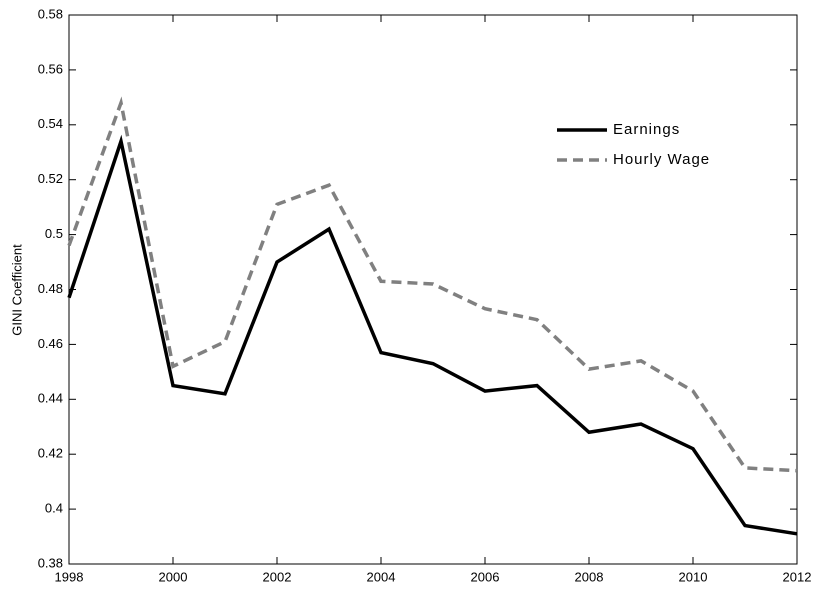  I want to click on y-tick-label: 0.52, so click(50, 178).